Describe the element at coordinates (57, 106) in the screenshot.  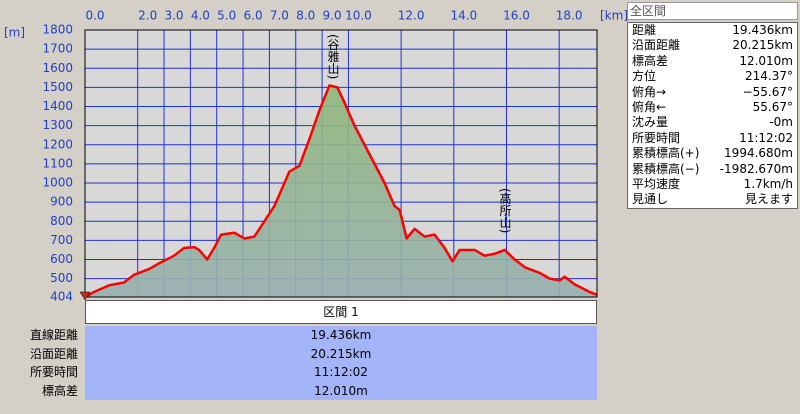
I see `y-tick-label: 1400` at that location.